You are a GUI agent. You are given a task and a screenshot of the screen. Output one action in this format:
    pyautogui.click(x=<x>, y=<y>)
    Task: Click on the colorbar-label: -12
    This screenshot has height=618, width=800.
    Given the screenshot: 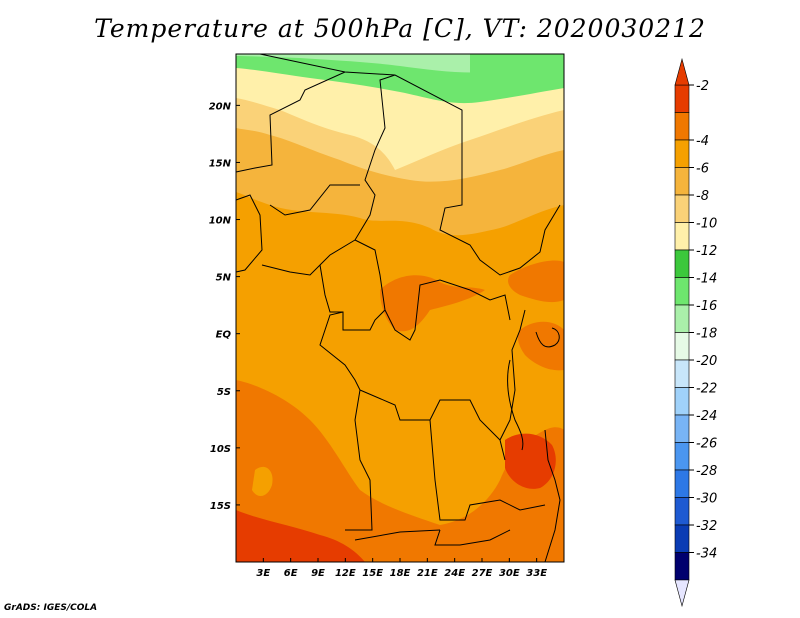 What is the action you would take?
    pyautogui.click(x=706, y=251)
    